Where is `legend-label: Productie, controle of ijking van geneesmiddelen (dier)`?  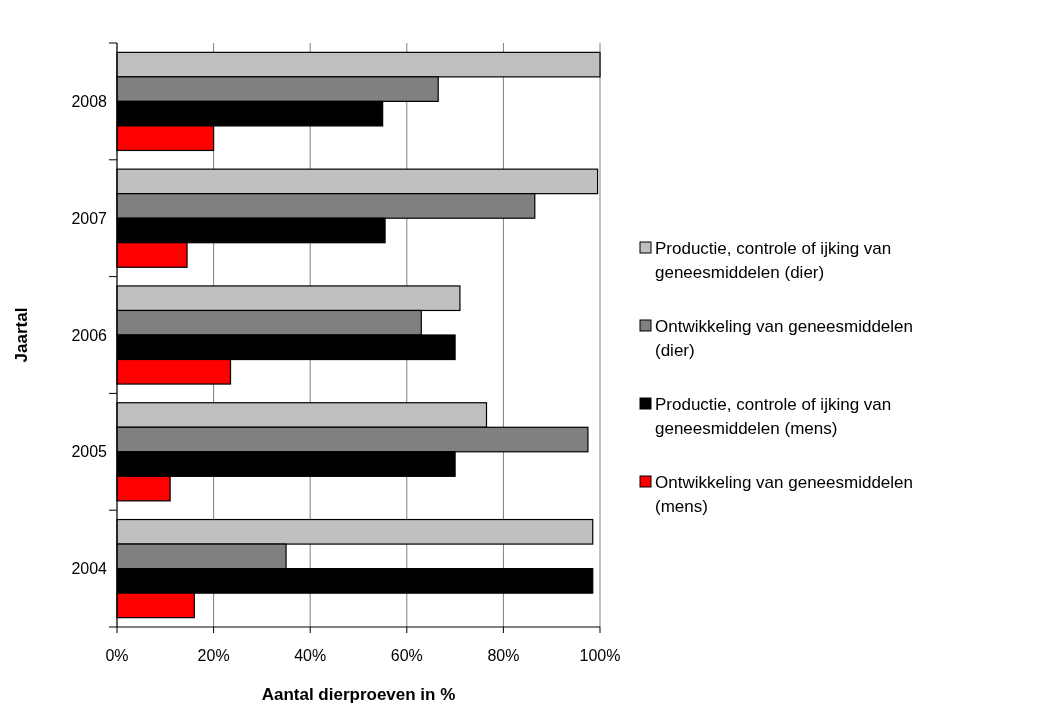 legend-label: Productie, controle of ijking van geneesmiddelen (dier) is located at coordinates (773, 260).